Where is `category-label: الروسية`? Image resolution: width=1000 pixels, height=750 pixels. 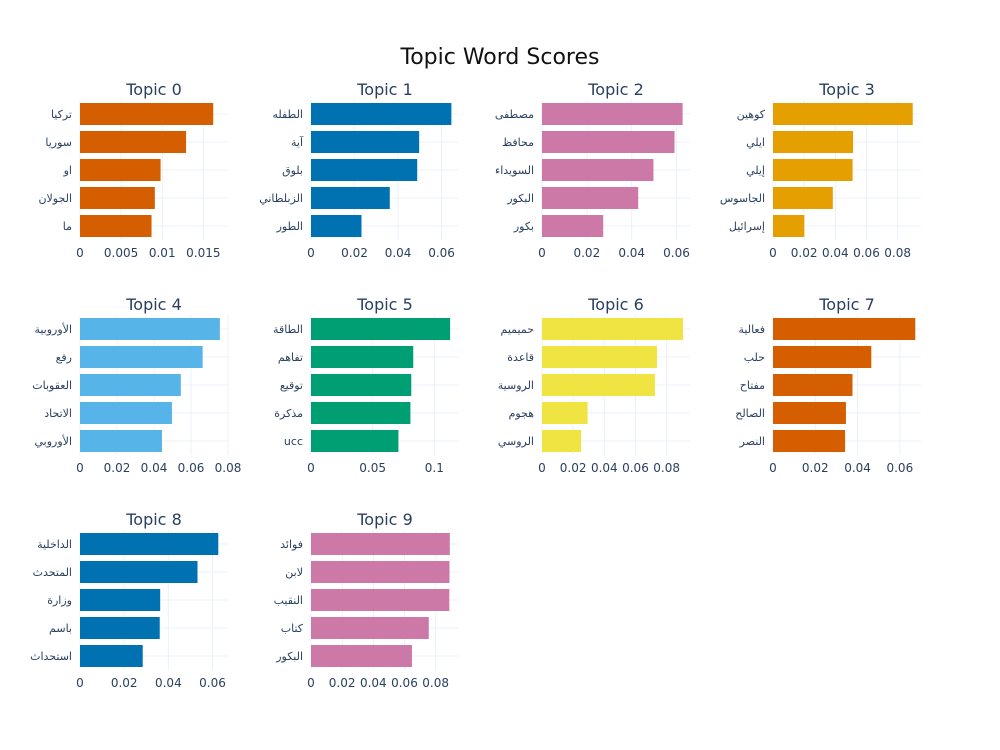
category-label: الروسية is located at coordinates (516, 385).